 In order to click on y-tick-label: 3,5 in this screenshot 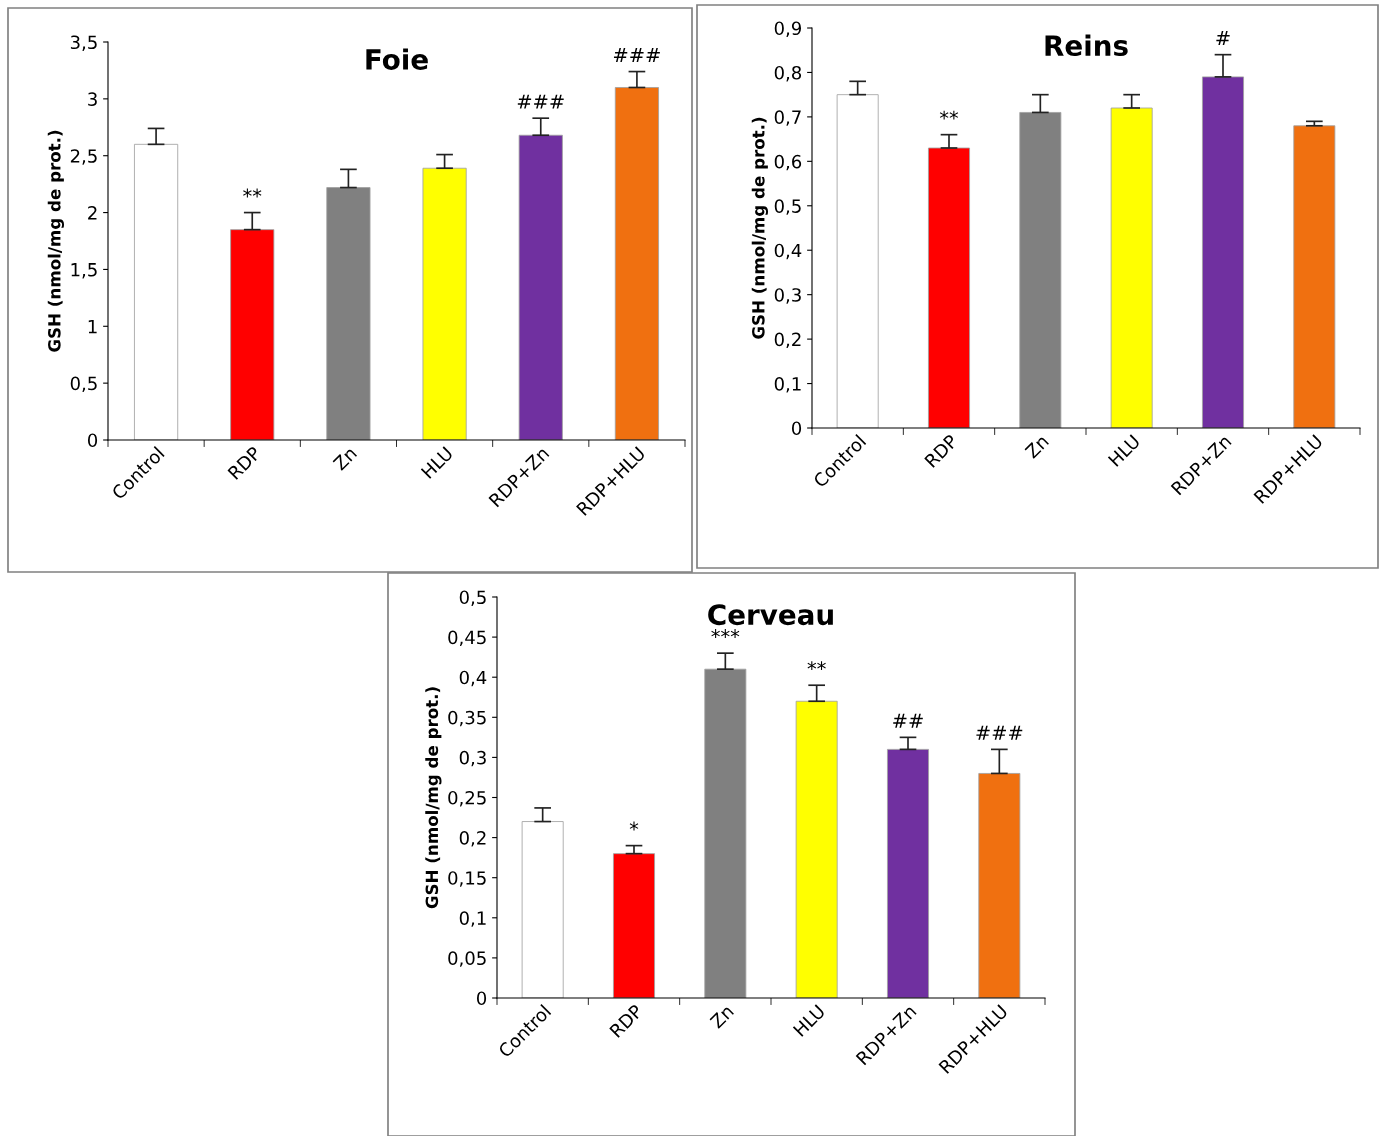, I will do `click(83, 43)`.